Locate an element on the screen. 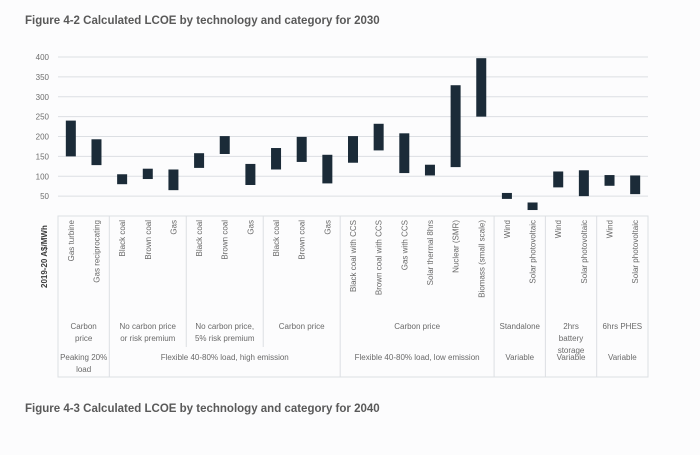 This screenshot has width=700, height=455. subgroup-label: 2hrs is located at coordinates (571, 326).